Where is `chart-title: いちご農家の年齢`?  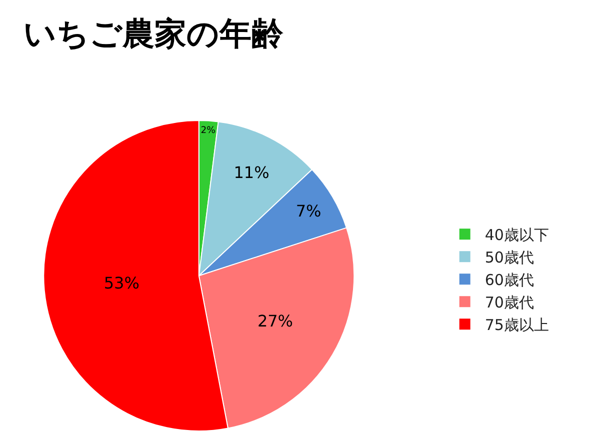 chart-title: いちご農家の年齢 is located at coordinates (154, 33).